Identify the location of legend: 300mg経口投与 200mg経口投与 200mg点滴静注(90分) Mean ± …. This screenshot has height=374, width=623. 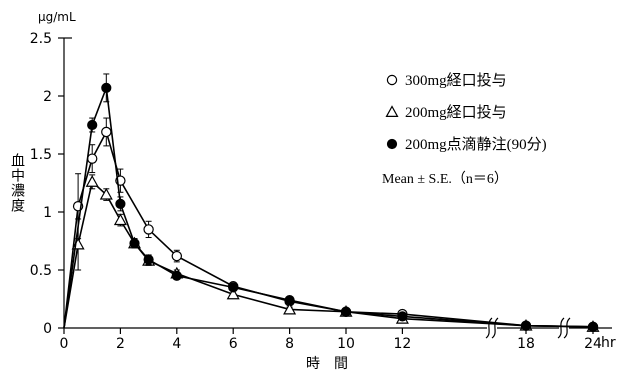
(464, 129).